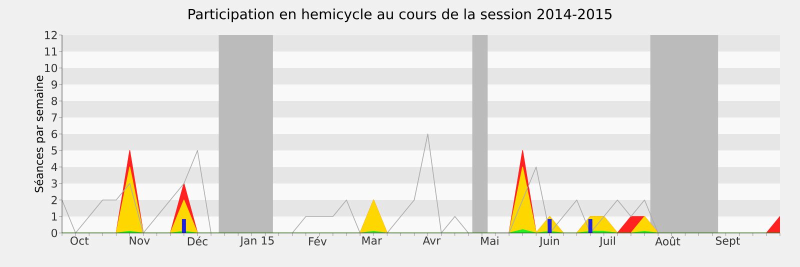  Describe the element at coordinates (667, 241) in the screenshot. I see `x-tick-label: Août` at that location.